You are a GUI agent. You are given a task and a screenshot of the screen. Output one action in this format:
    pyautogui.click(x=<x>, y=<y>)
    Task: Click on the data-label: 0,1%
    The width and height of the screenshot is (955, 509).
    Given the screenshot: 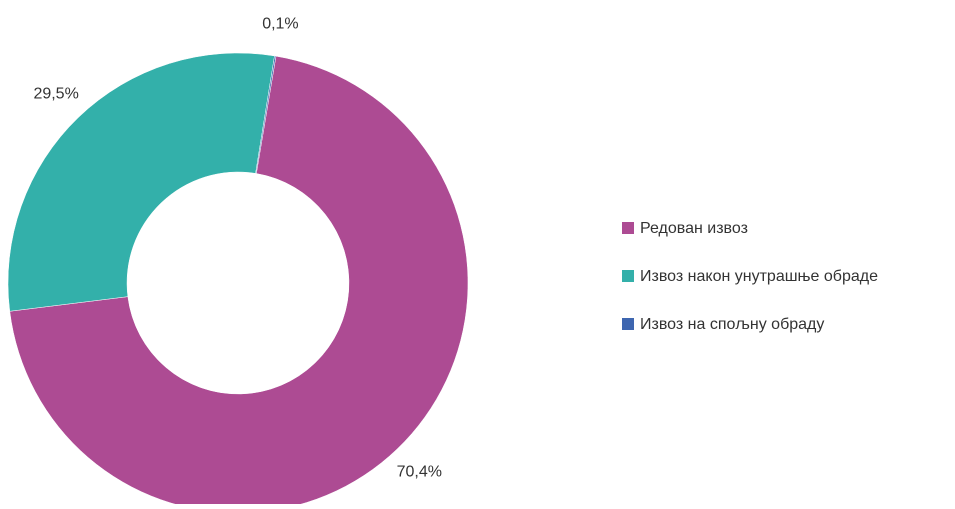 What is the action you would take?
    pyautogui.click(x=280, y=24)
    